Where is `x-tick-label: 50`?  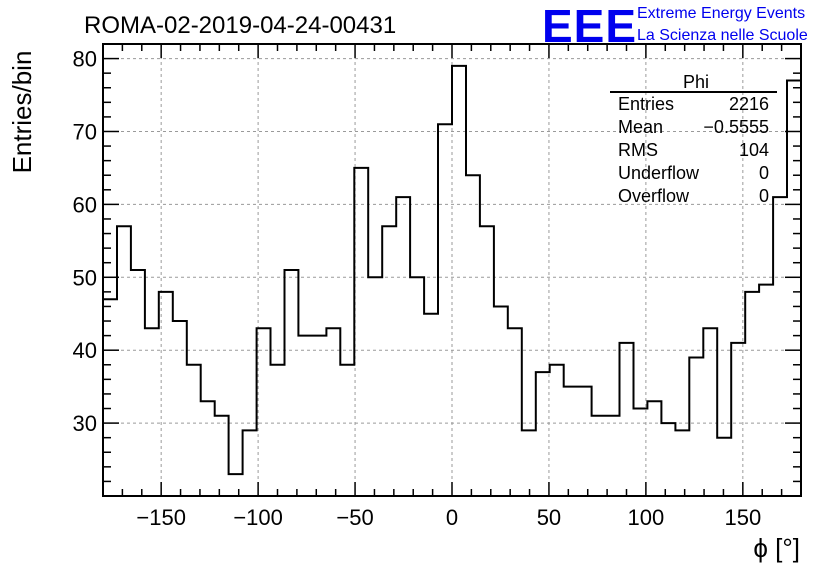 x-tick-label: 50 is located at coordinates (549, 517).